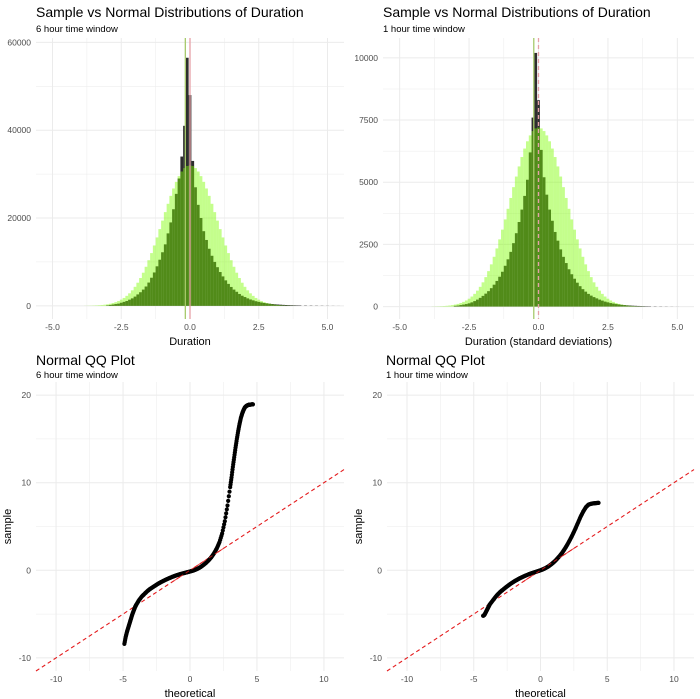  What do you see at coordinates (375, 307) in the screenshot?
I see `y-tick-label: 0` at bounding box center [375, 307].